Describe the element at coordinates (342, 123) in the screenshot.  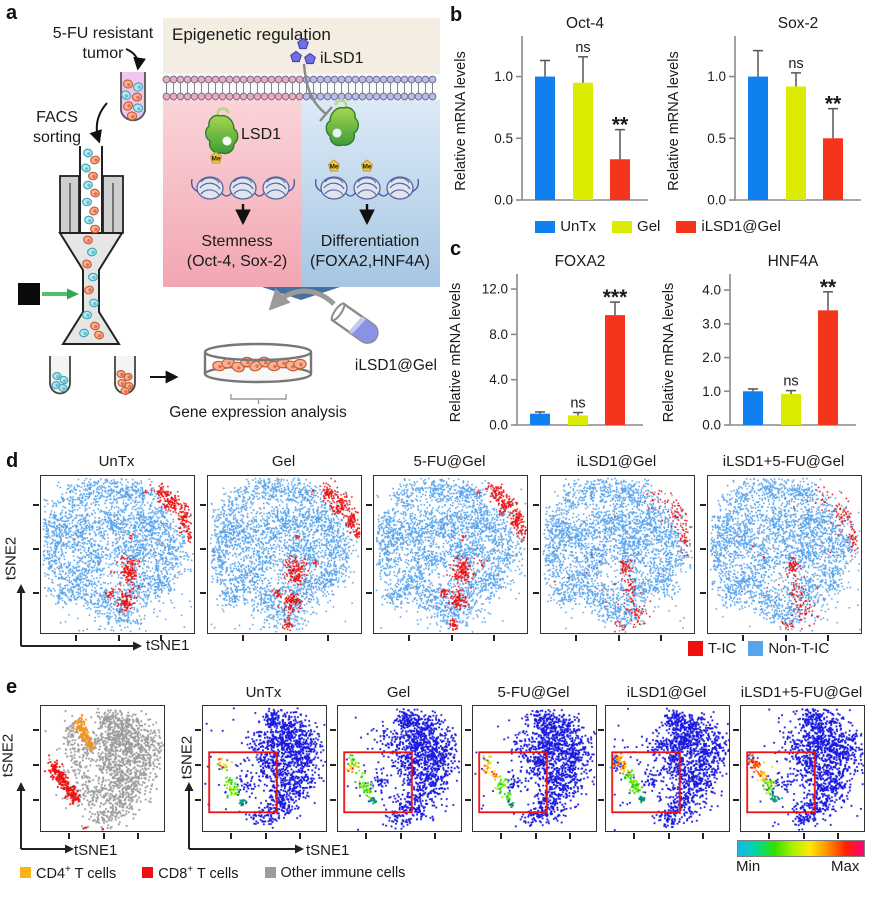
I see `lsd1-protein-inhibited-icon` at that location.